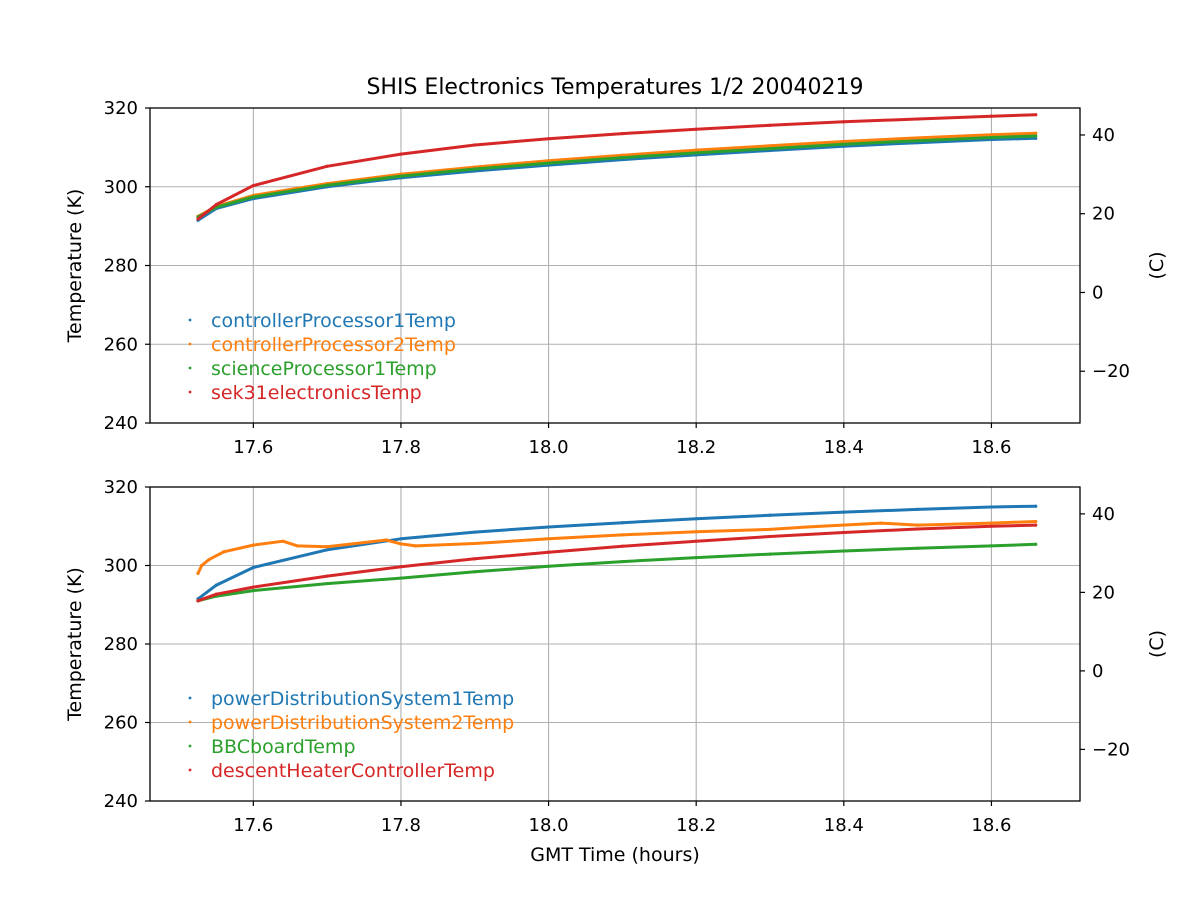  Describe the element at coordinates (283, 747) in the screenshot. I see `legend-label-bbcboard-temp: BBCboardTemp` at that location.